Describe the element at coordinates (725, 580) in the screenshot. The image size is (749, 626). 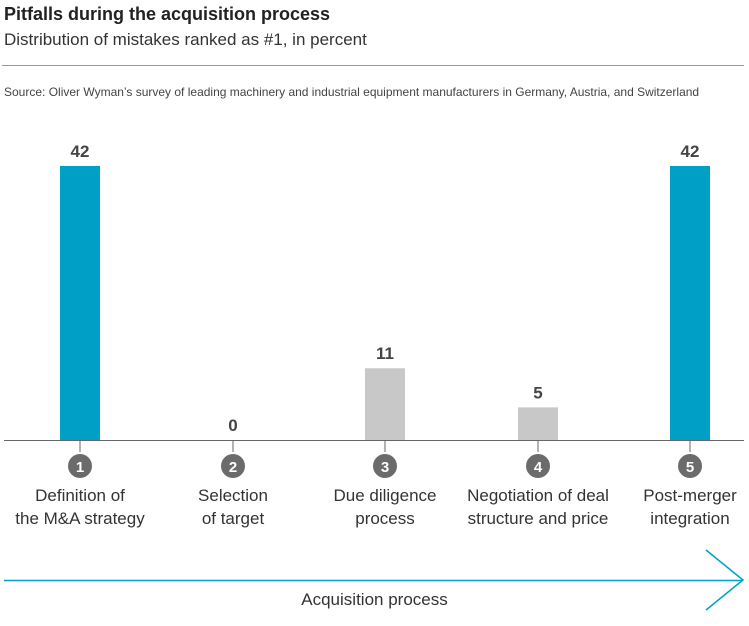
I see `process-arrow-head` at that location.